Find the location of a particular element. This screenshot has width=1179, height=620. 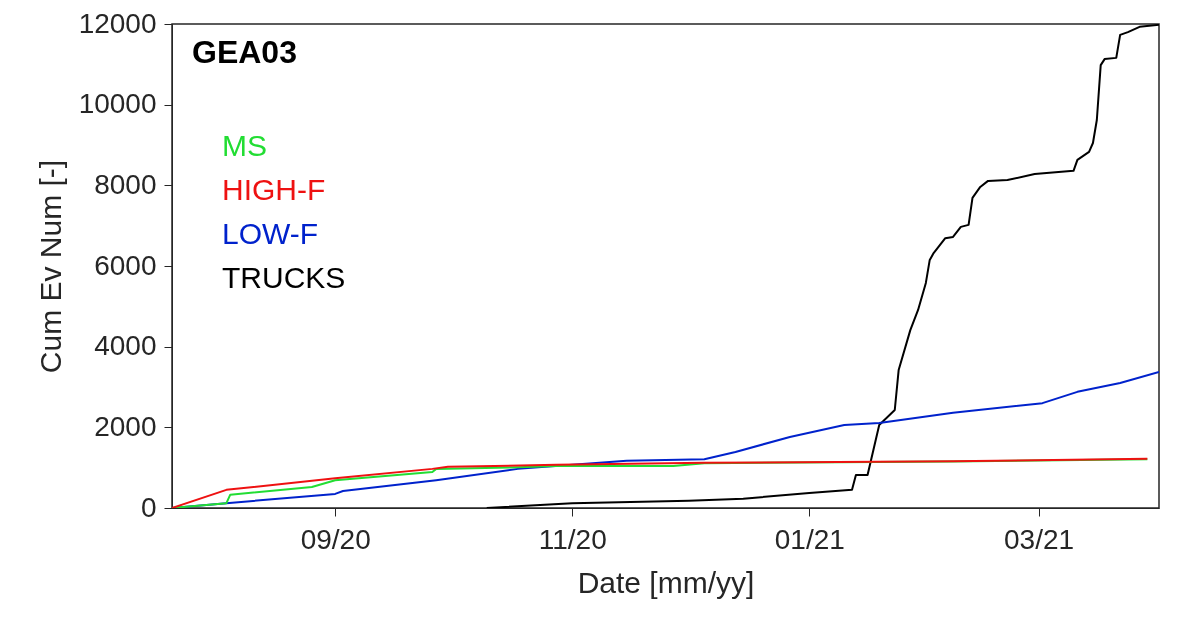

text: TRUCKS is located at coordinates (284, 277).